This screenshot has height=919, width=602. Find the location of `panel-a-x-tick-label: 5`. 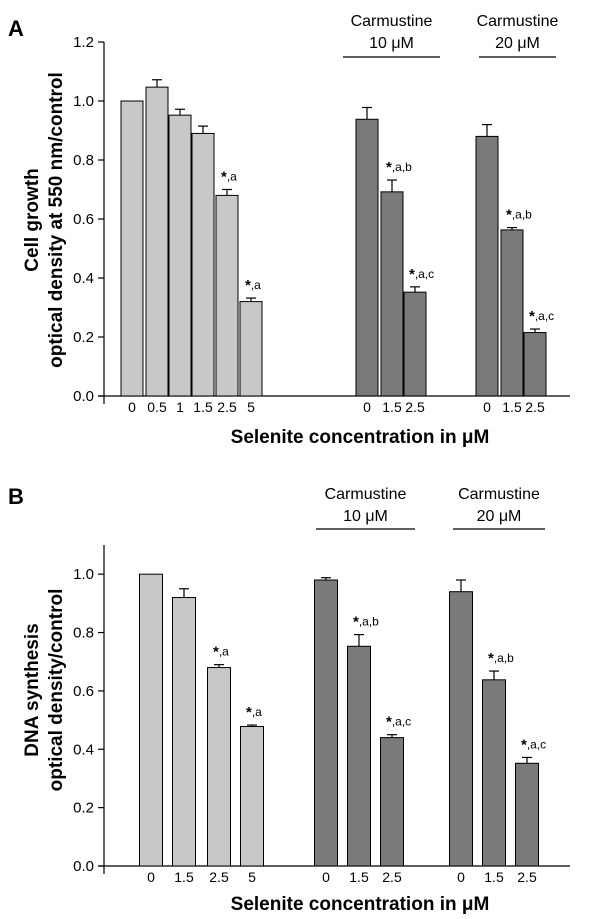

panel-a-x-tick-label: 5 is located at coordinates (251, 407).